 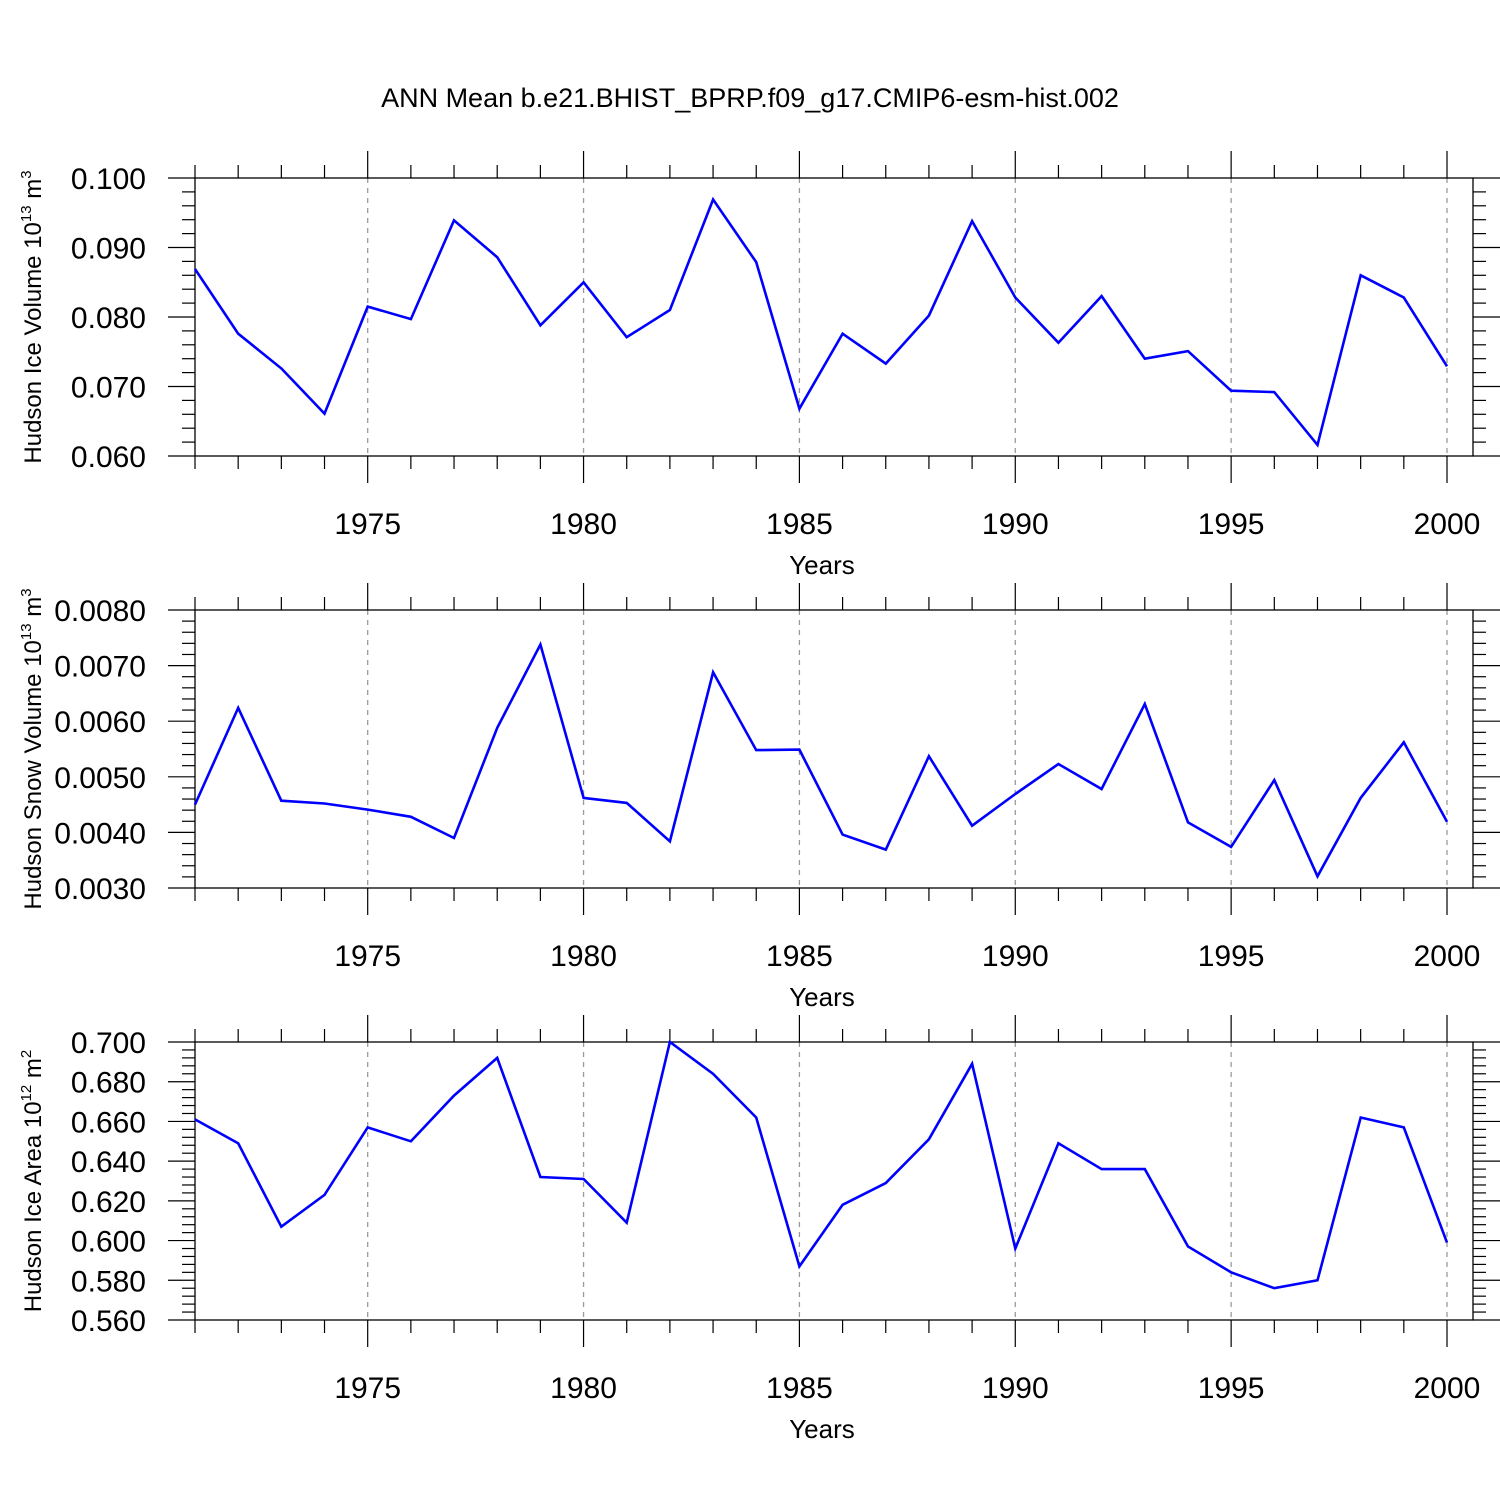 What do you see at coordinates (26, 1054) in the screenshot?
I see `y-axis-label-unit-exponent: 2` at bounding box center [26, 1054].